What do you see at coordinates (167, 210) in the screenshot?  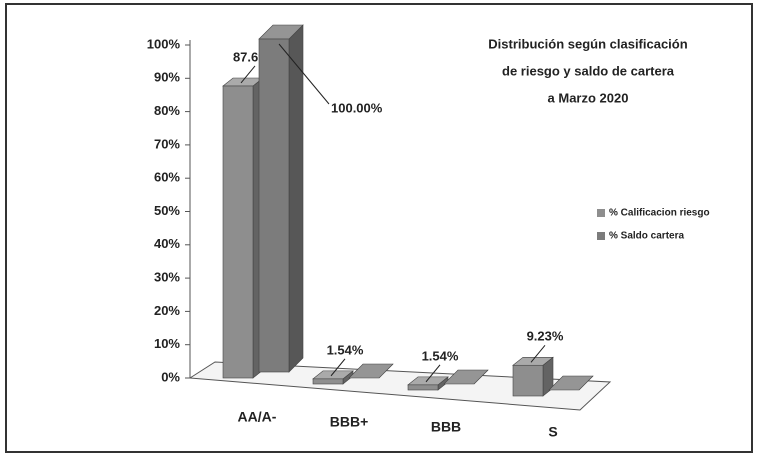 I see `y-tick-label: 50%` at bounding box center [167, 210].